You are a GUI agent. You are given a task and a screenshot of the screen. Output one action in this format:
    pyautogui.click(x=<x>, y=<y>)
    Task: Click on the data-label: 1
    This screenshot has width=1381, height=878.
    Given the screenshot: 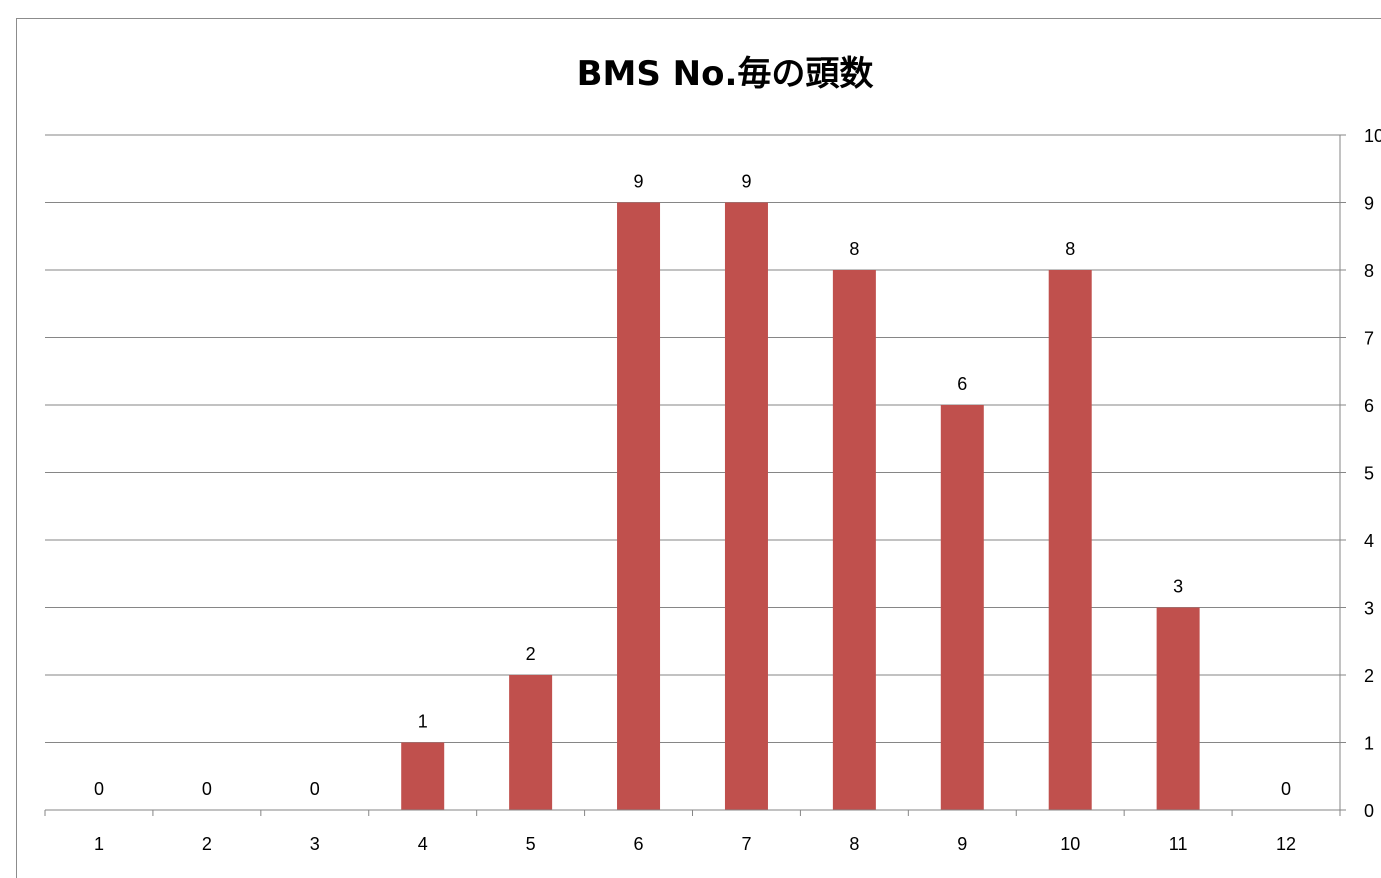 What is the action you would take?
    pyautogui.click(x=423, y=722)
    